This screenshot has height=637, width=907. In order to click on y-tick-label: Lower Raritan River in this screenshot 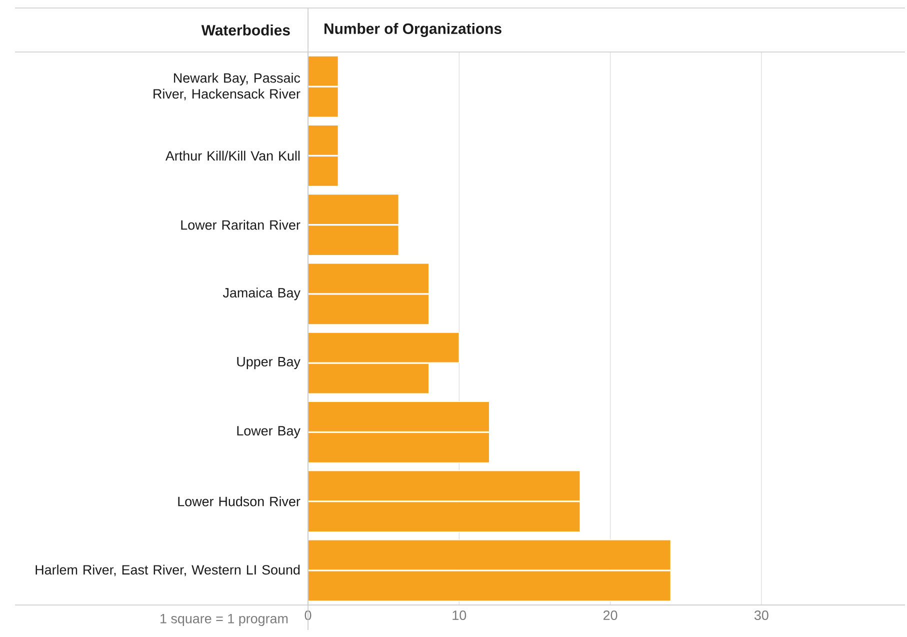, I will do `click(240, 225)`.